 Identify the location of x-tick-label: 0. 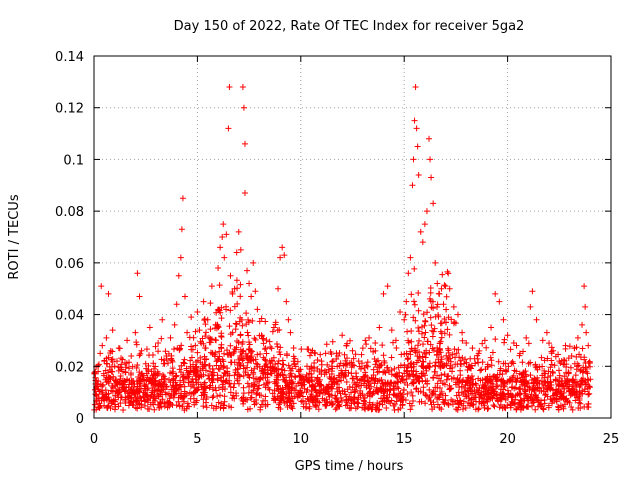
(94, 439).